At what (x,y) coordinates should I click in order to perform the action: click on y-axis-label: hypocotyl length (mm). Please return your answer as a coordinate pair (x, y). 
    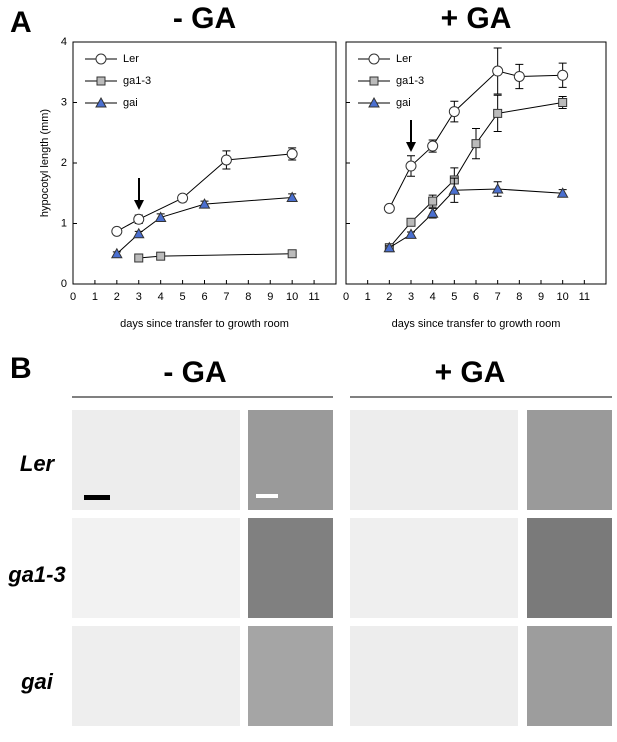
    Looking at the image, I should click on (45, 163).